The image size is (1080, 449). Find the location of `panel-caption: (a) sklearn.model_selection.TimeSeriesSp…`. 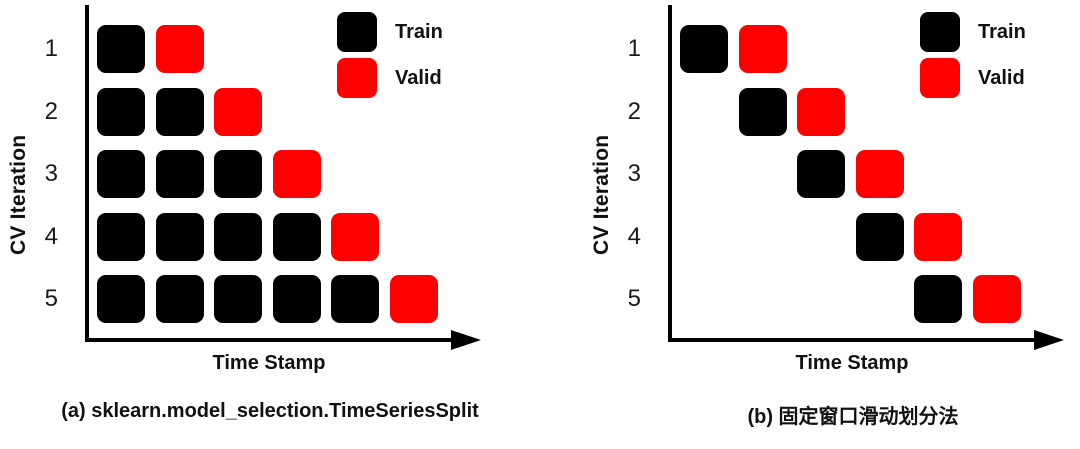

panel-caption: (a) sklearn.model_selection.TimeSeriesSp… is located at coordinates (270, 411).